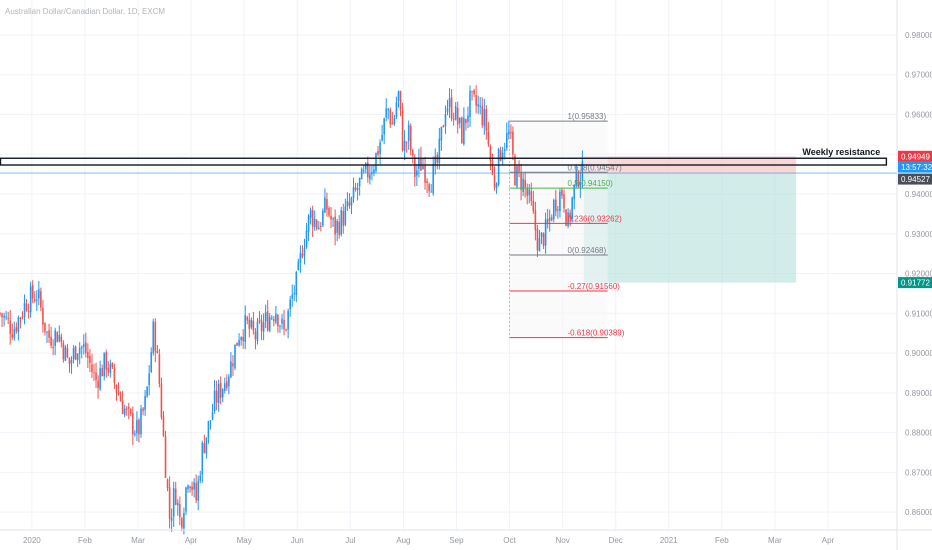 Image resolution: width=932 pixels, height=550 pixels. Describe the element at coordinates (594, 167) in the screenshot. I see `fib-level-label: 0.618(0.94547)` at that location.